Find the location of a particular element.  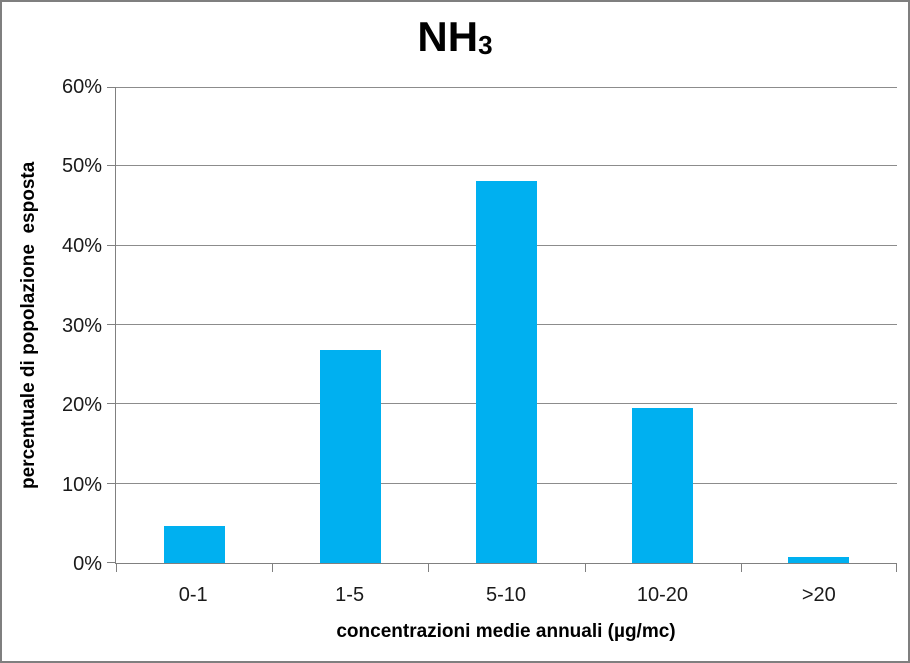

chart-title: NH3 is located at coordinates (455, 37).